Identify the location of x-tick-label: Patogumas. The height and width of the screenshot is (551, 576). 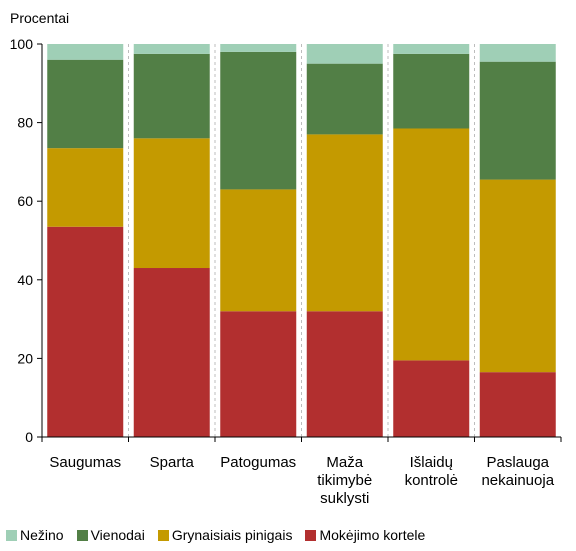
(258, 462).